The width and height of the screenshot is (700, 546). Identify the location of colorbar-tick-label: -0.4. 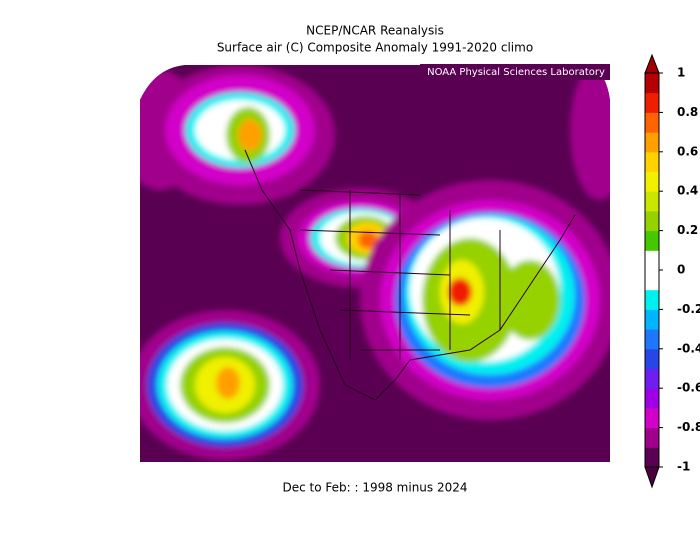
(688, 348).